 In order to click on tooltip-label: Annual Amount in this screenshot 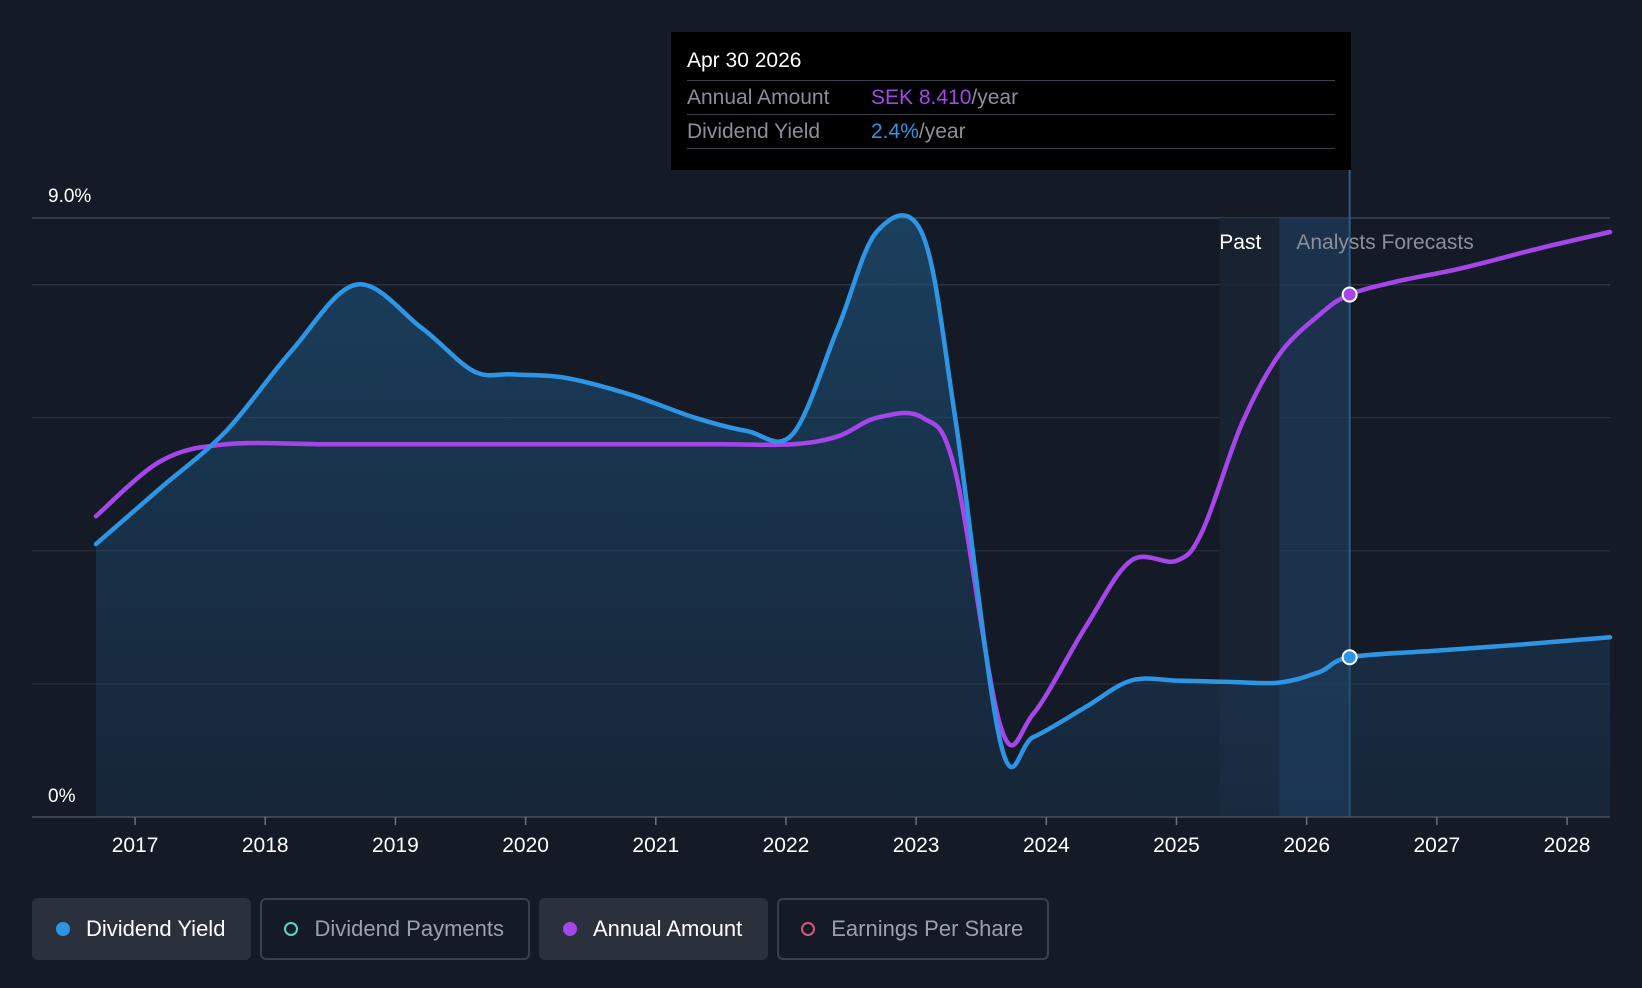, I will do `click(758, 97)`.